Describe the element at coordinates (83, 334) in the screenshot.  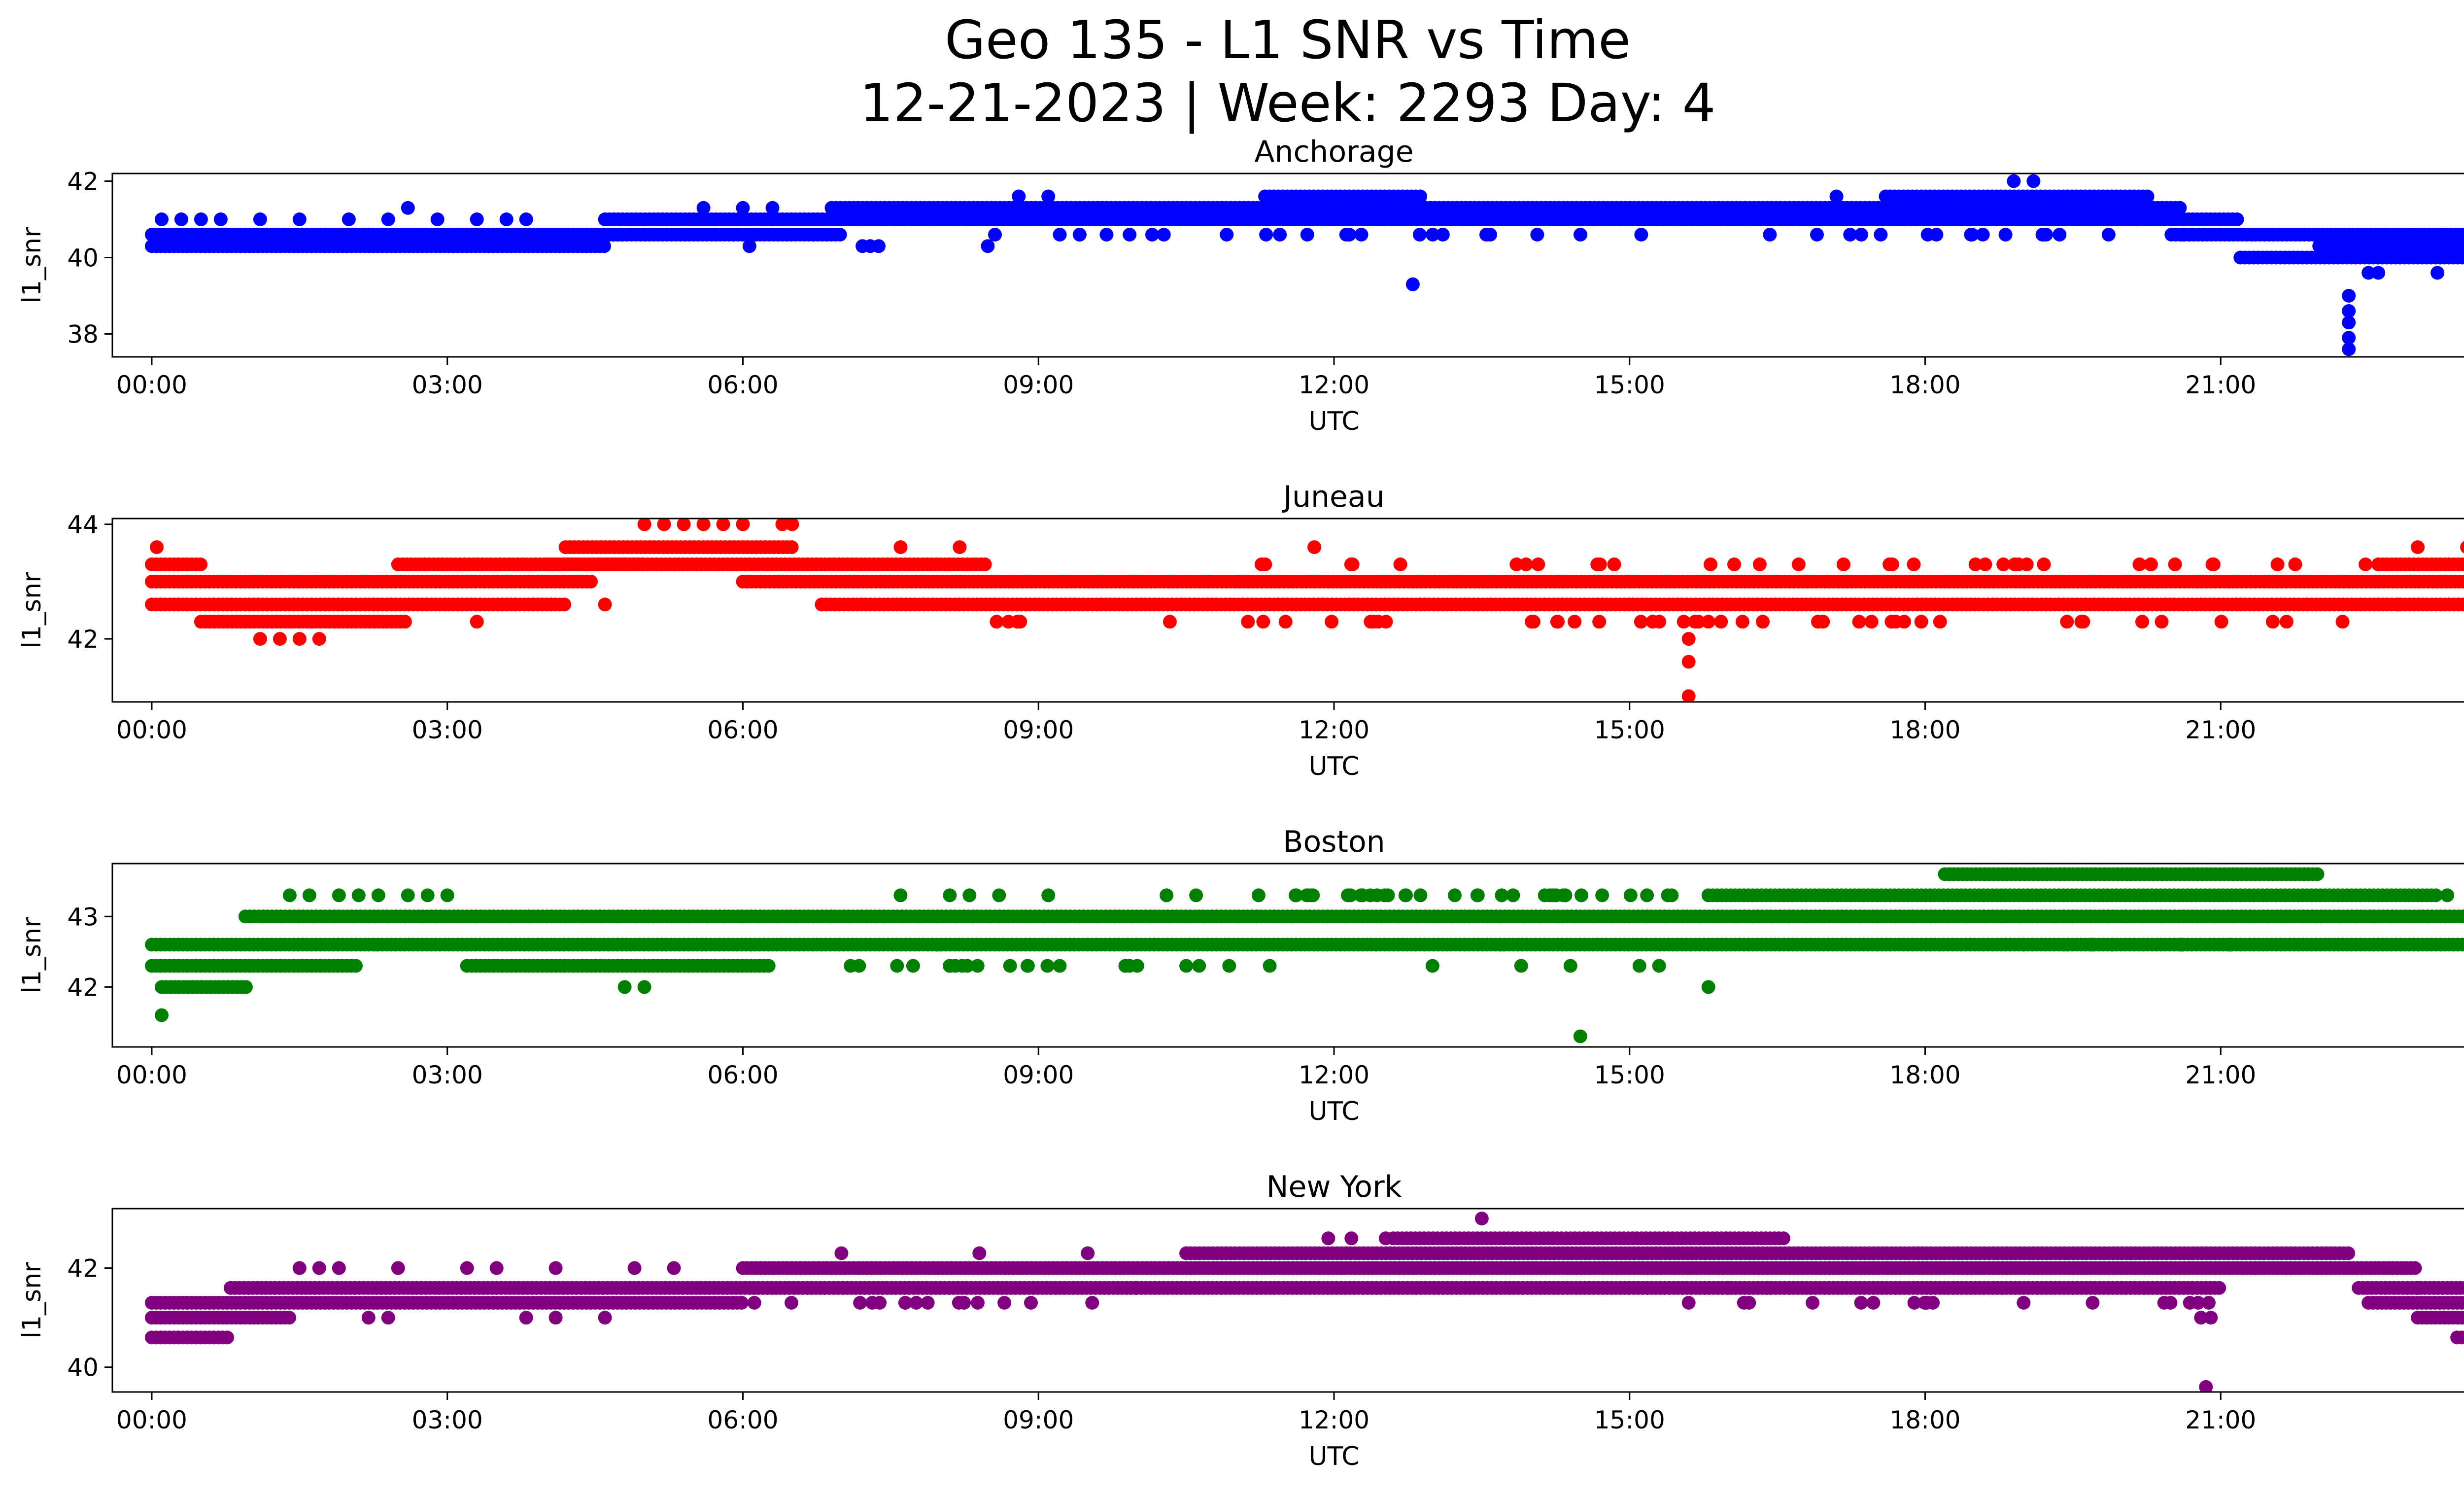
I see `y-tick-label: 38` at that location.